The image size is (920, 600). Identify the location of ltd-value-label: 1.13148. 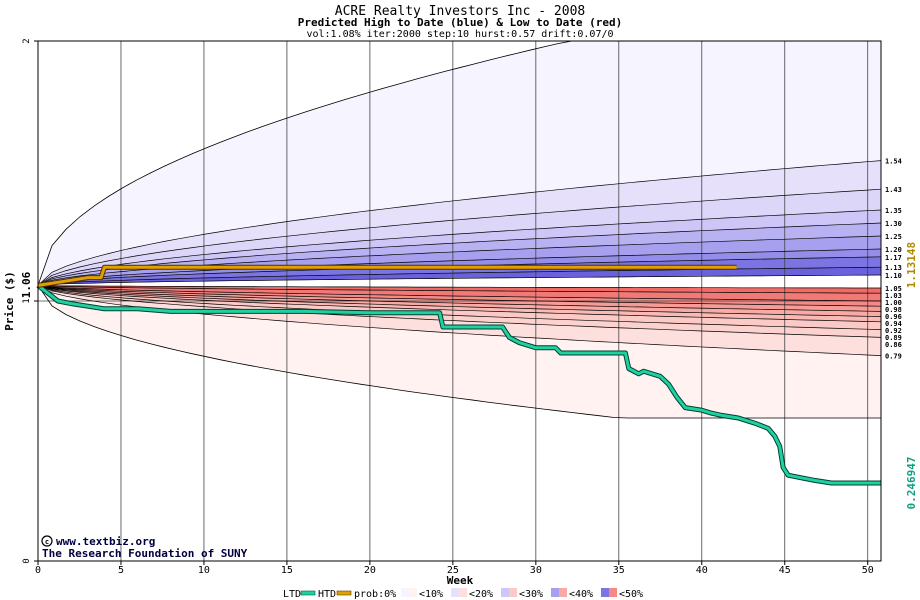
(911, 265).